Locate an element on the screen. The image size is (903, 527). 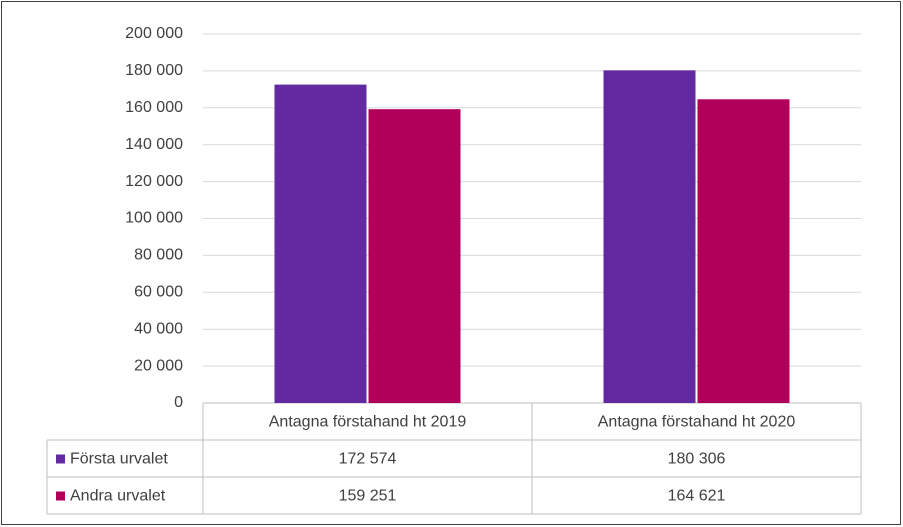
y-tick-label: 0 is located at coordinates (178, 402).